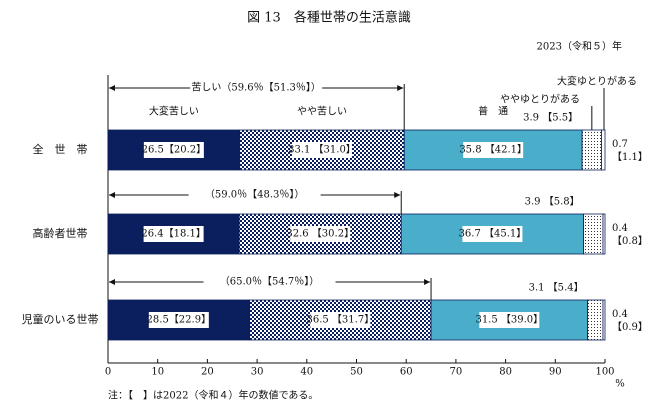  What do you see at coordinates (174, 111) in the screenshot?
I see `series-label: 大変苦しい` at bounding box center [174, 111].